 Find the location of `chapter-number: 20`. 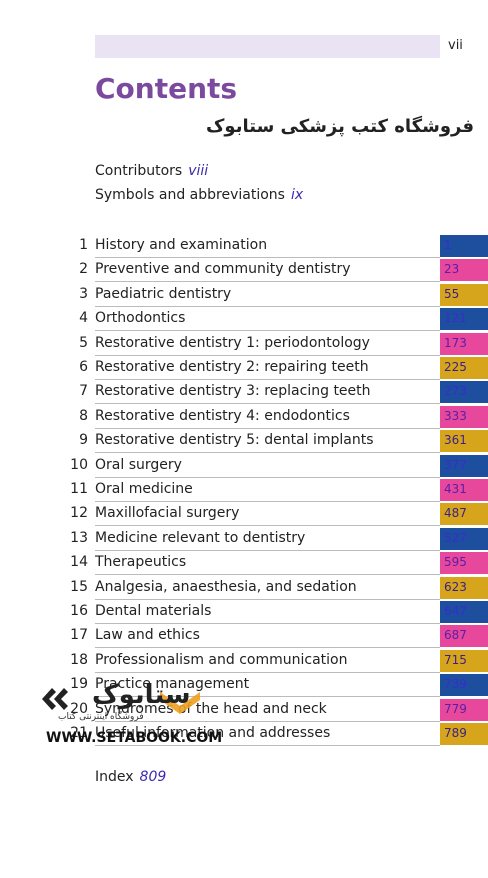

chapter-number: 20 is located at coordinates (79, 708).